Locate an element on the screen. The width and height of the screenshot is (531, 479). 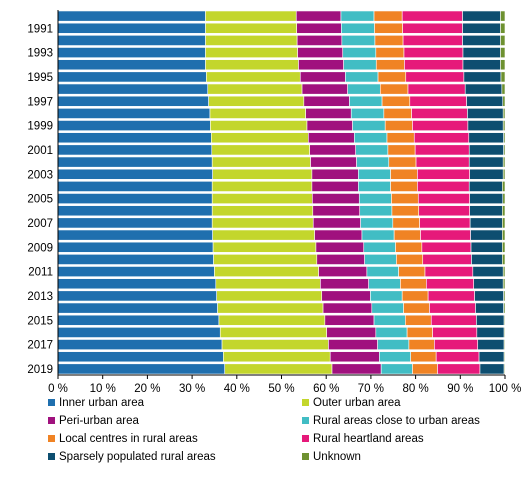
x-tick-label-7: 70 % is located at coordinates (371, 389).